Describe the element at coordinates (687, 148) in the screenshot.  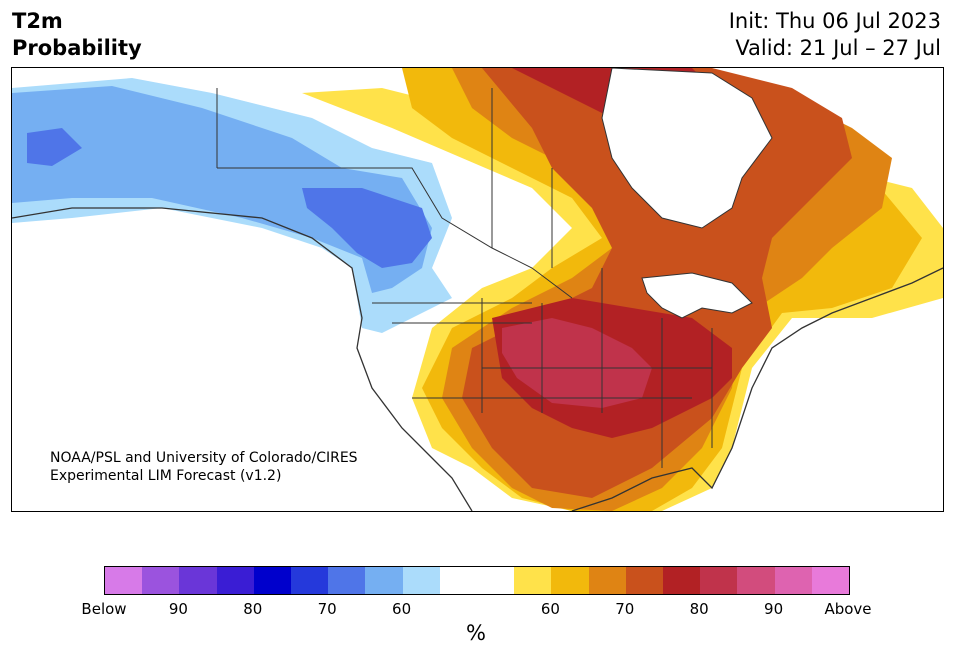
I see `hudson-bay` at that location.